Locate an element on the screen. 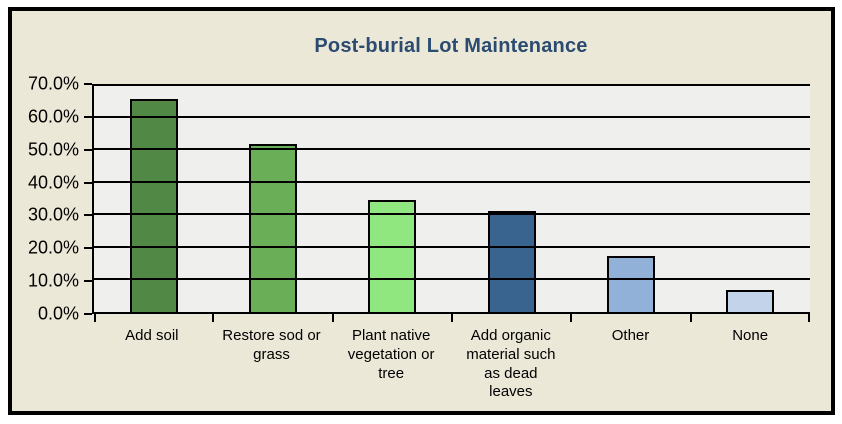  x-tick-label: None is located at coordinates (750, 335).